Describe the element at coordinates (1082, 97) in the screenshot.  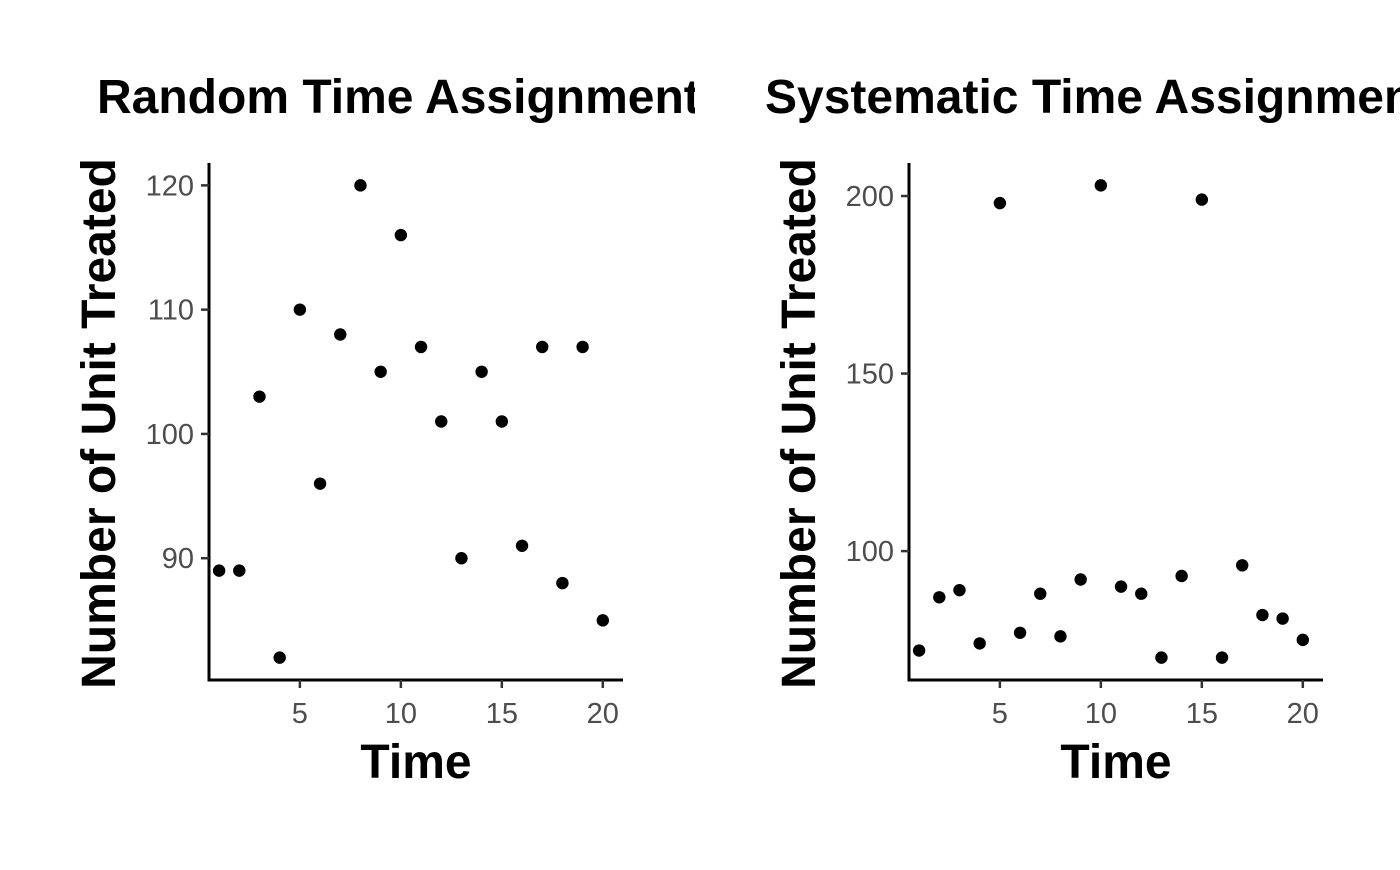
I see `chart-title: Systematic Time Assignment` at that location.